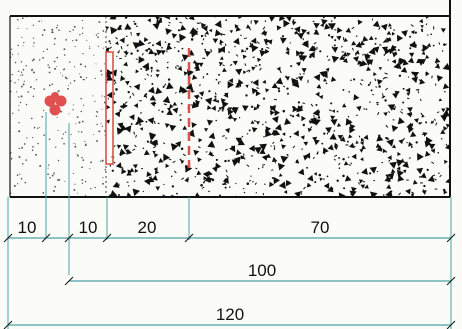 The width and height of the screenshot is (462, 329). Describe the element at coordinates (229, 230) in the screenshot. I see `dimension-row-1: 10 10 20 70` at that location.